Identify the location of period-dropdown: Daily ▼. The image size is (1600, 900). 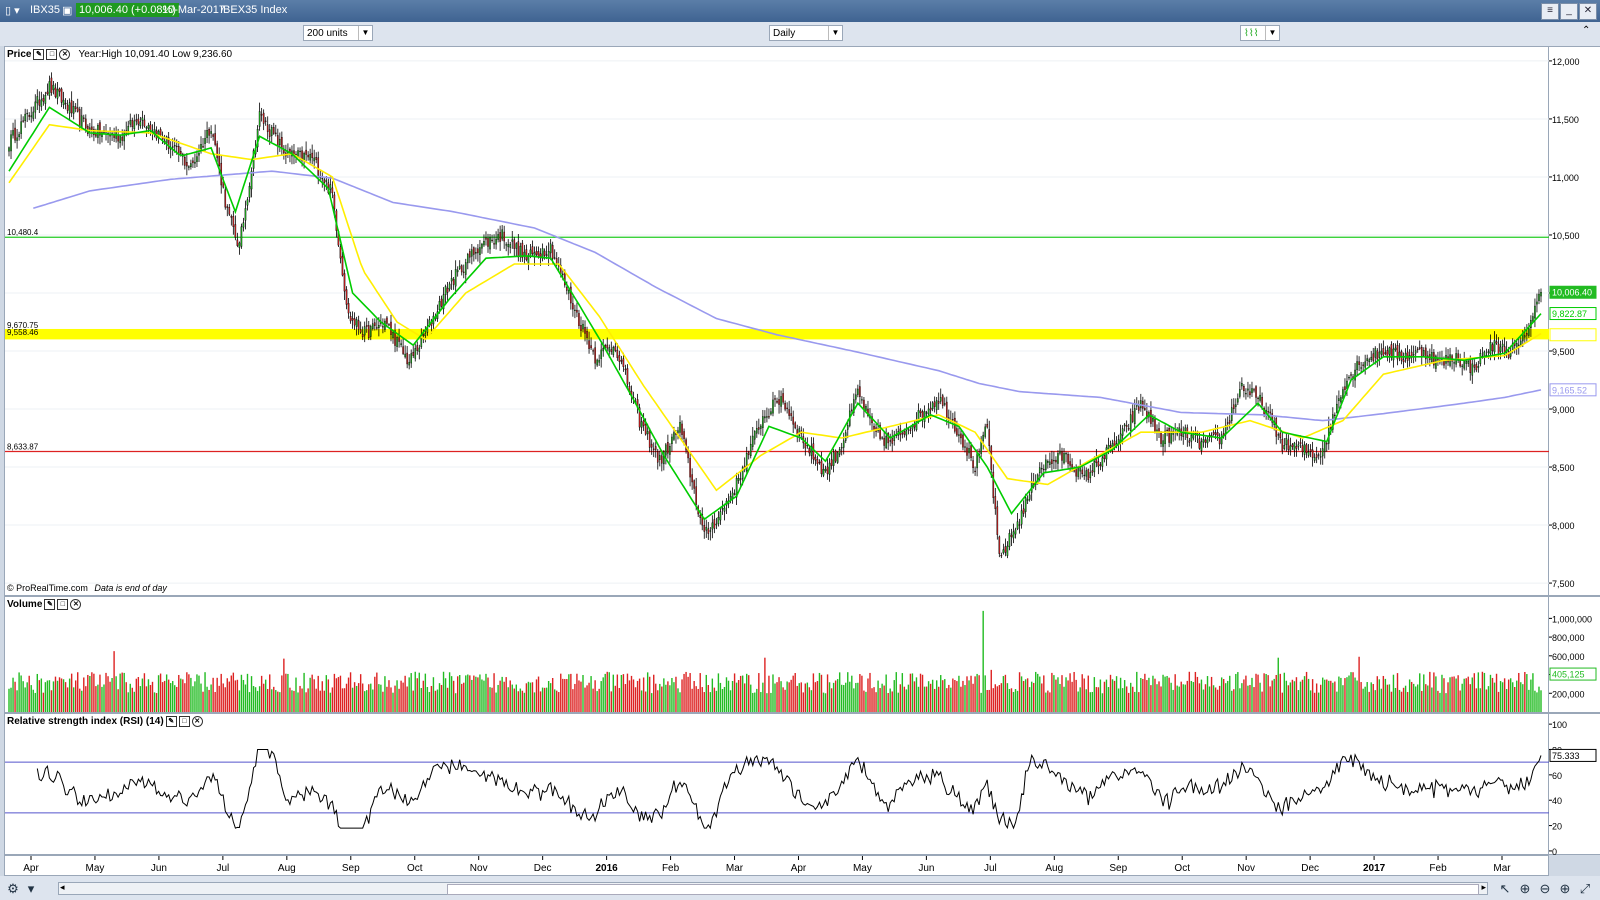
(806, 33).